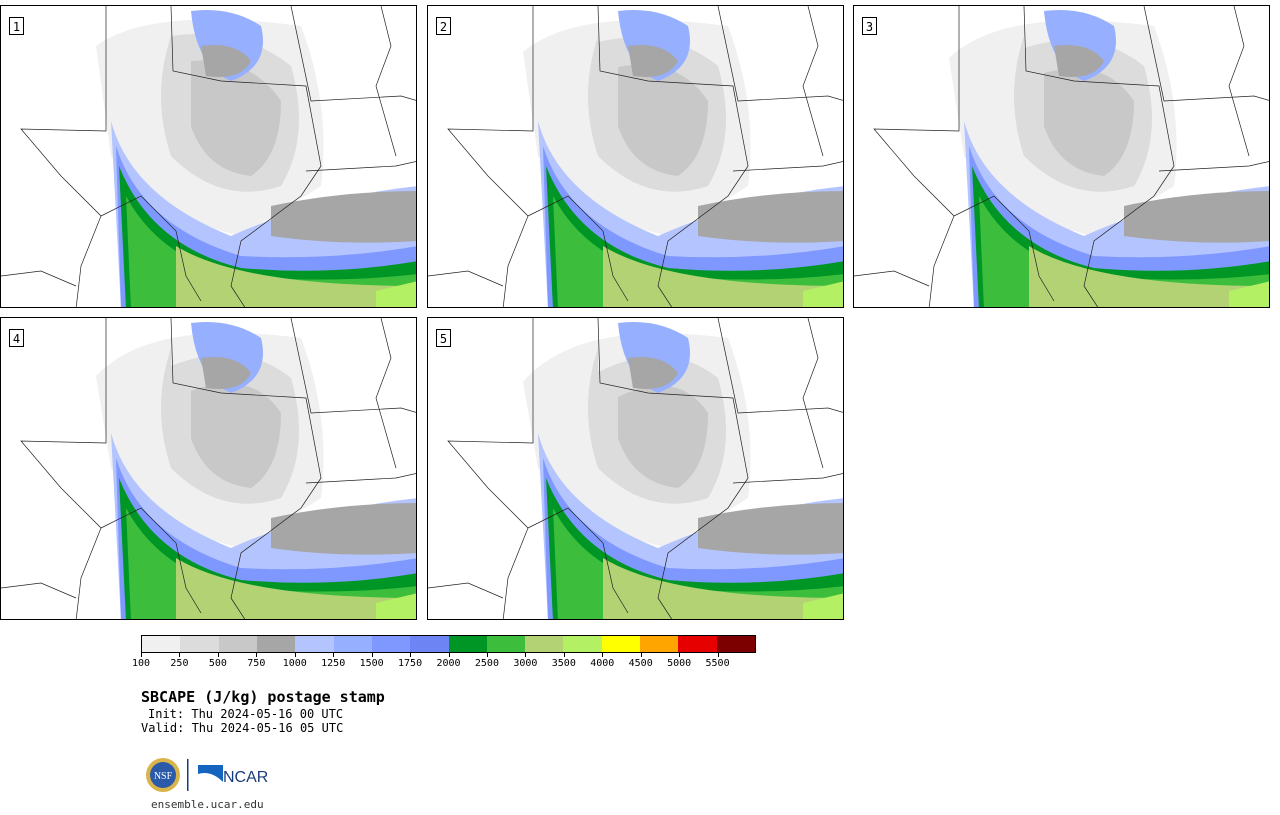  Describe the element at coordinates (869, 26) in the screenshot. I see `panel-number-3: 3` at that location.